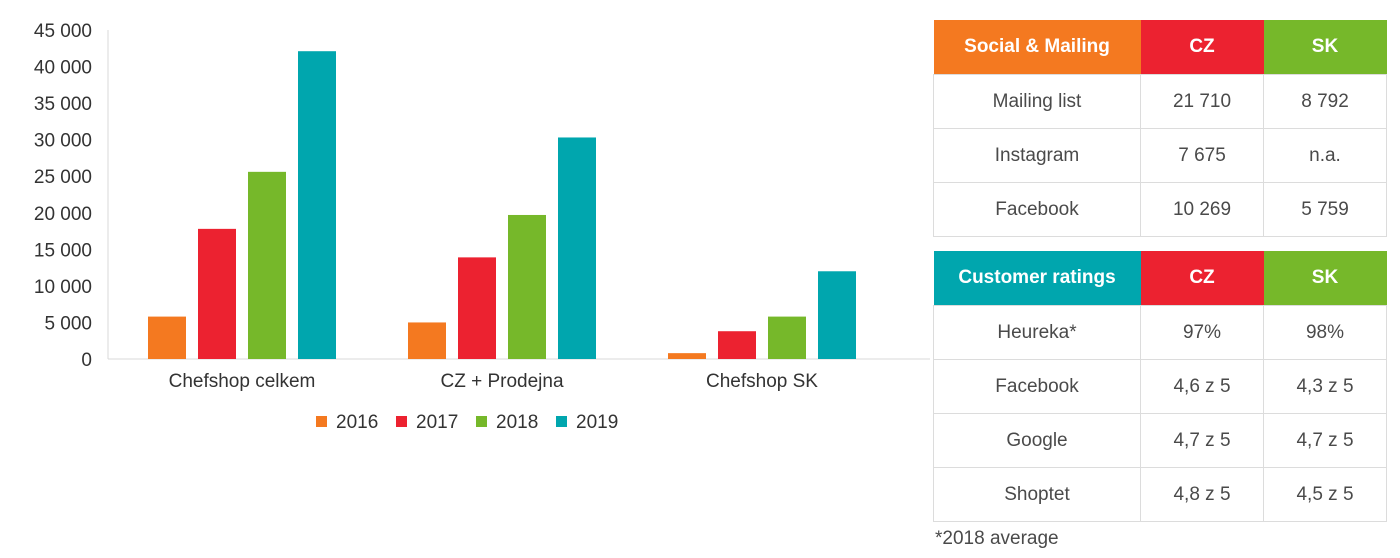 This screenshot has height=558, width=1400. Describe the element at coordinates (1325, 155) in the screenshot. I see `sk-value: n.a.` at that location.